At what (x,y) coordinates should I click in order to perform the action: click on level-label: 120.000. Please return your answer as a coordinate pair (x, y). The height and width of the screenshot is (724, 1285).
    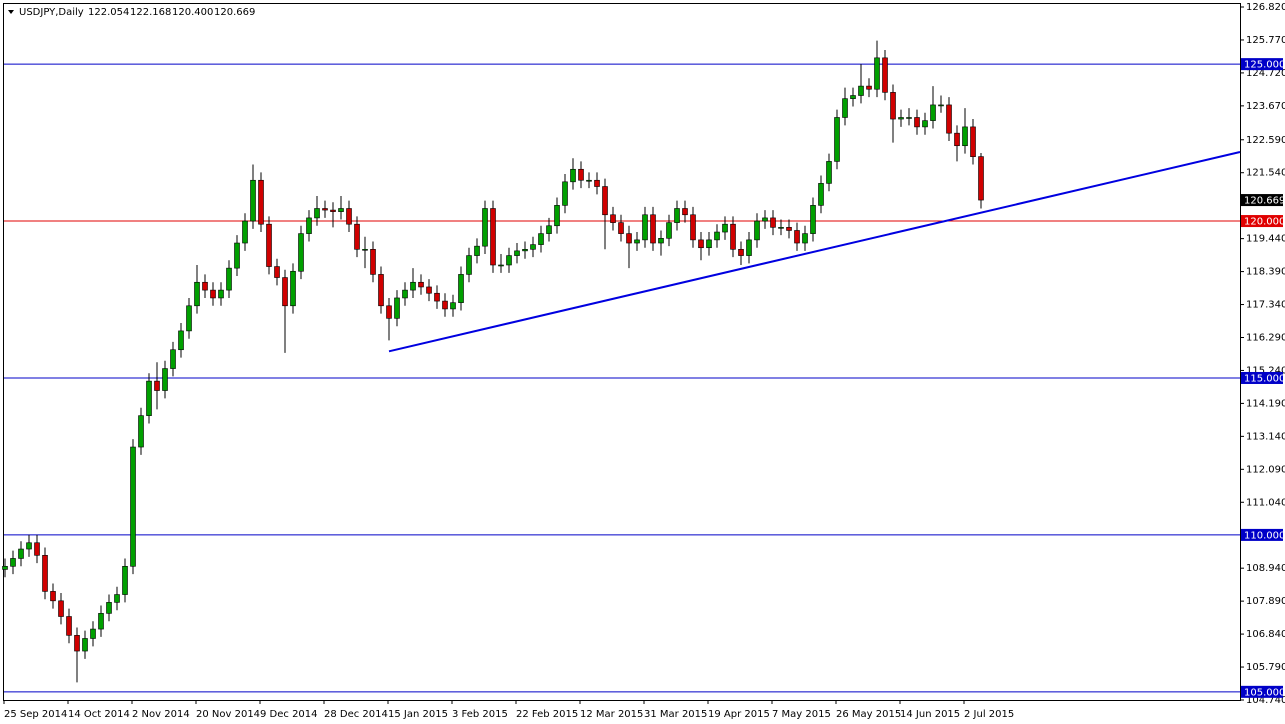
    Looking at the image, I should click on (1264, 222).